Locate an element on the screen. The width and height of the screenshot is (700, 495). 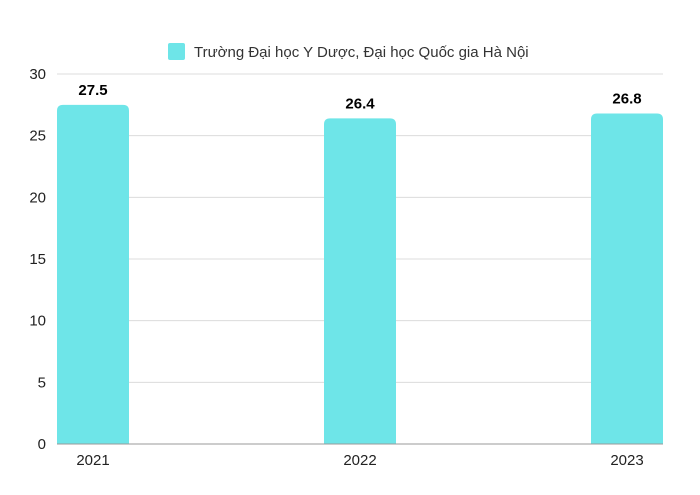
y-tick-label: 25 is located at coordinates (37, 136).